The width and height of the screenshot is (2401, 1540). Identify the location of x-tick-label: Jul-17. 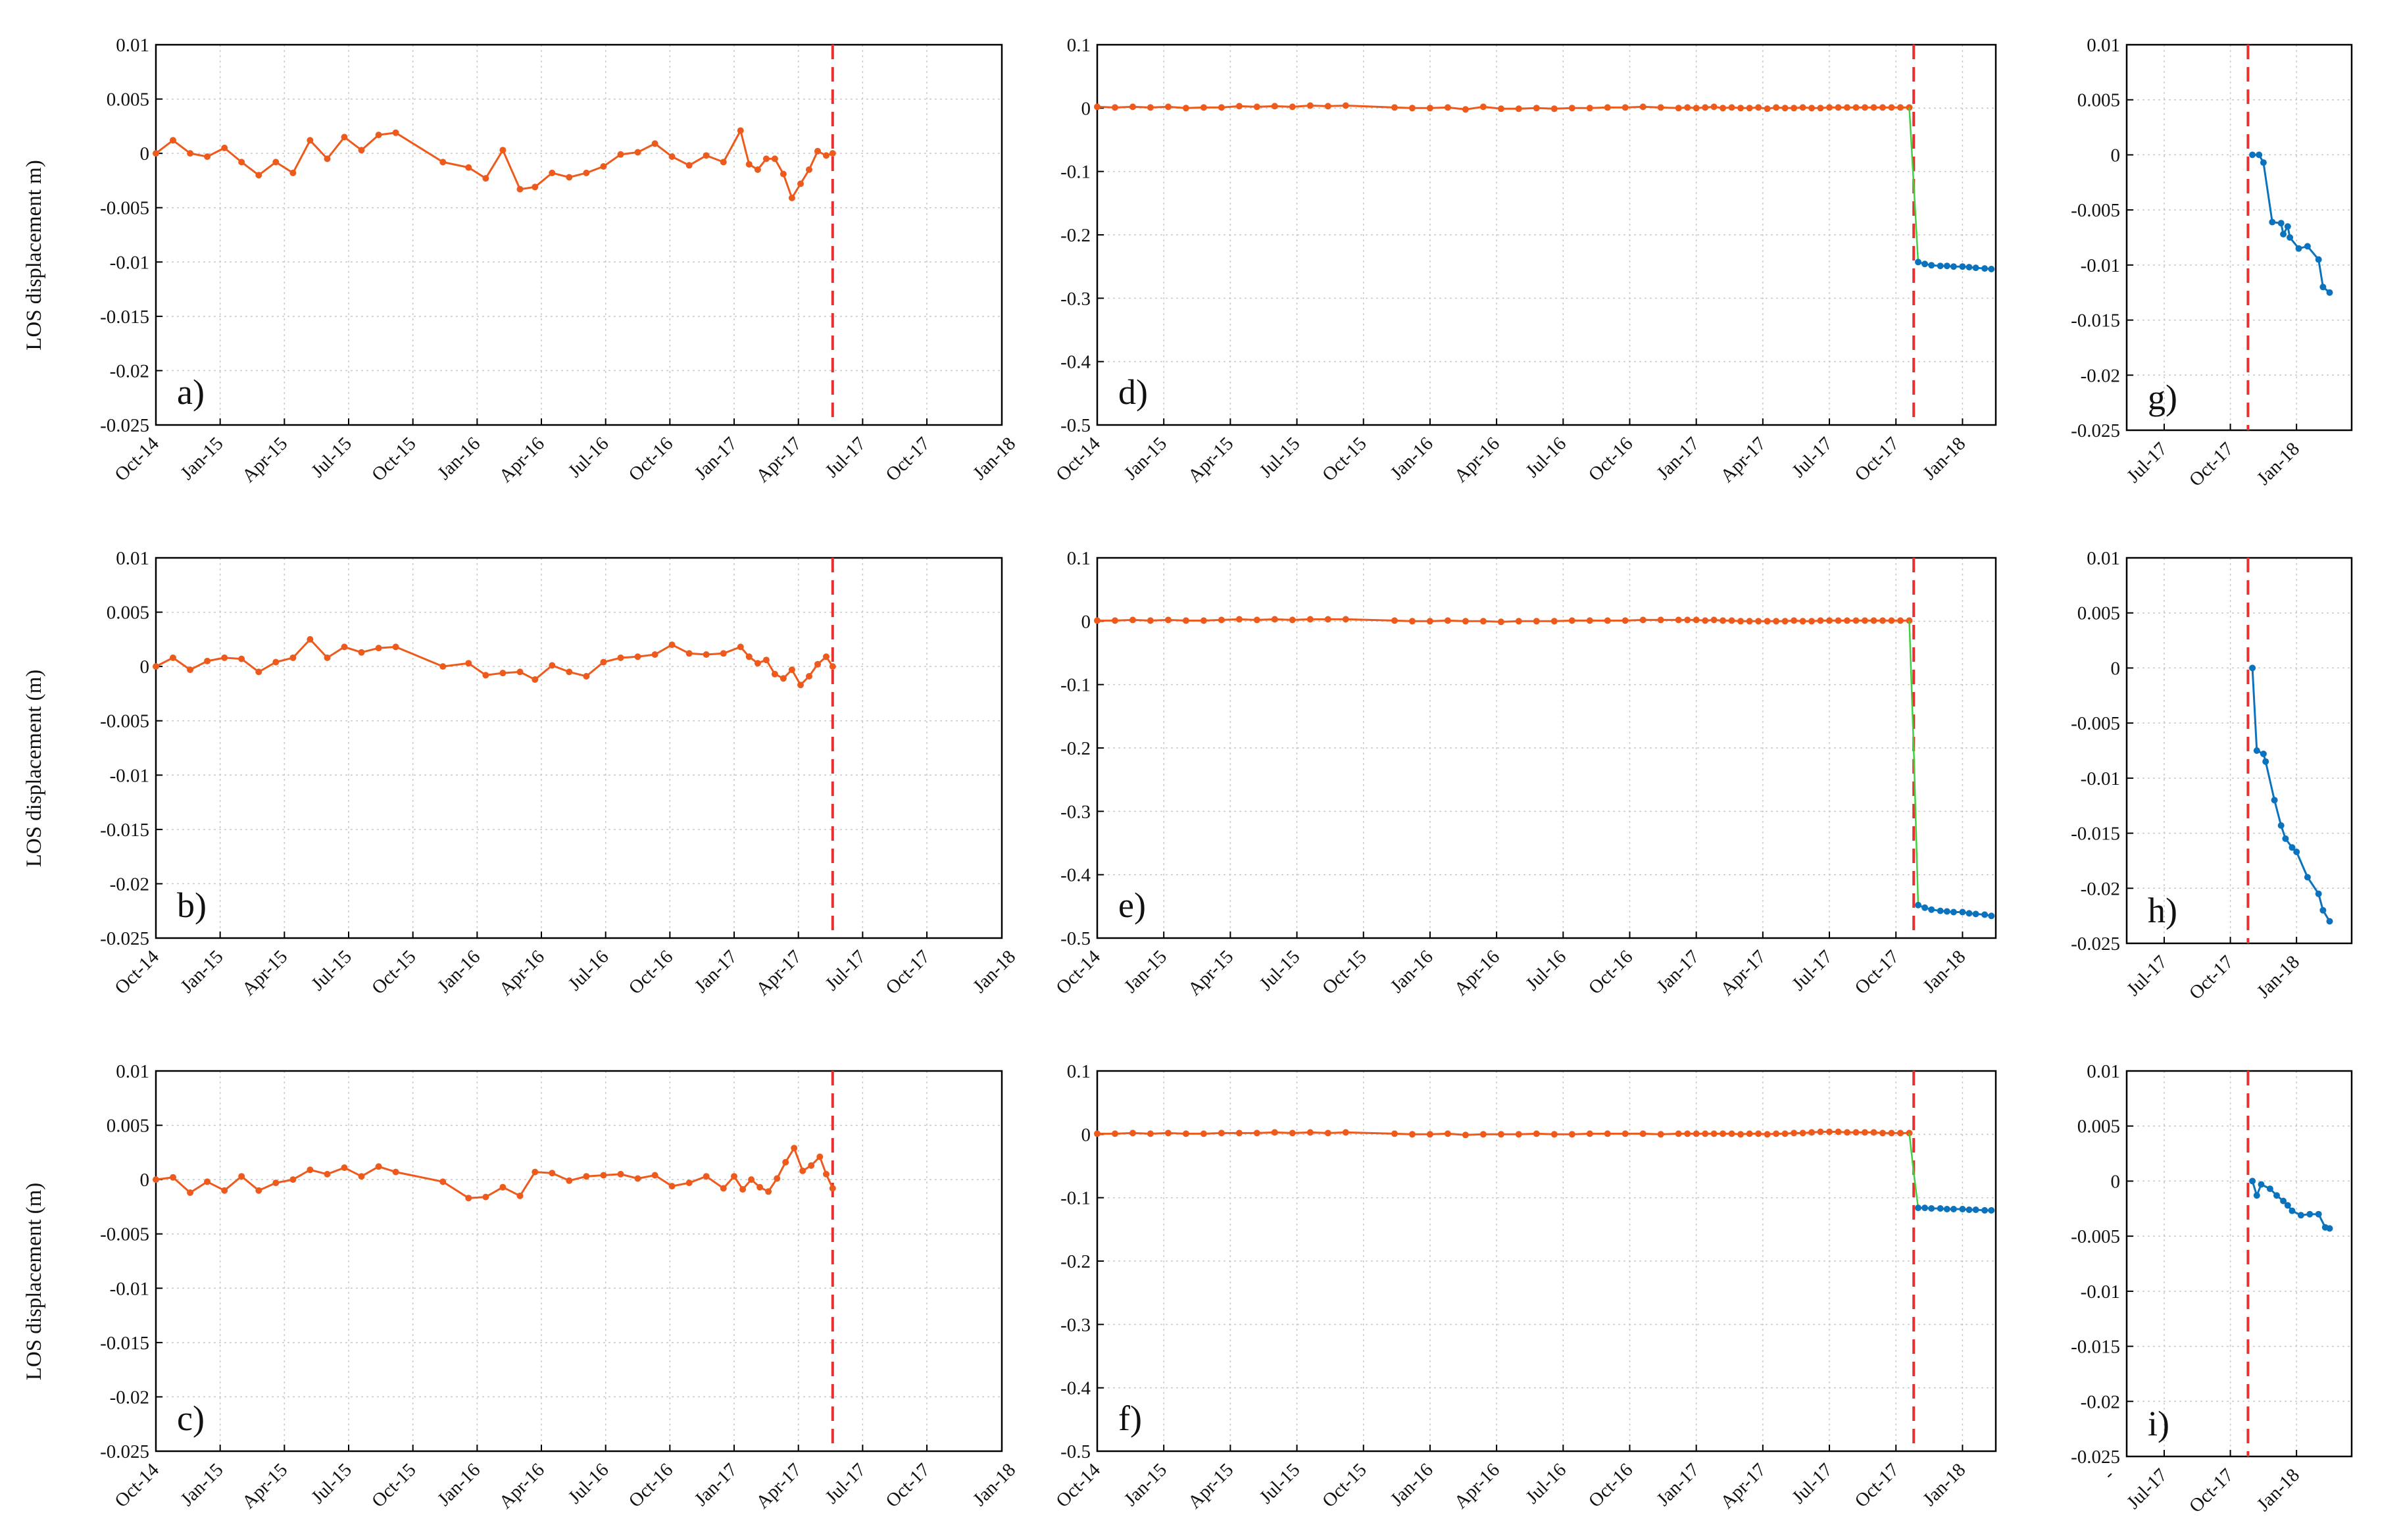
(1812, 971).